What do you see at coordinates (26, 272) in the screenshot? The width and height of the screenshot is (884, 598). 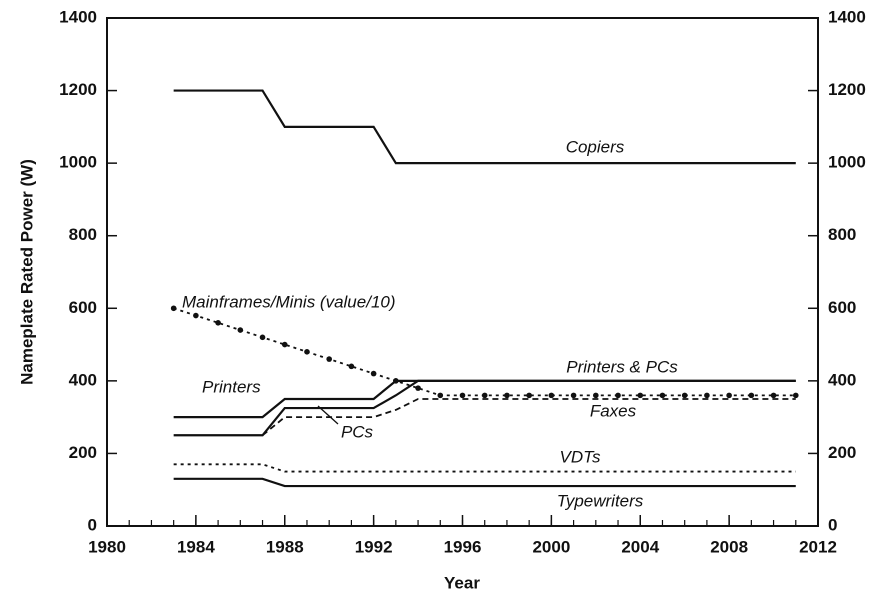 I see `y-axis-label: Nameplate Rated Power (W)` at bounding box center [26, 272].